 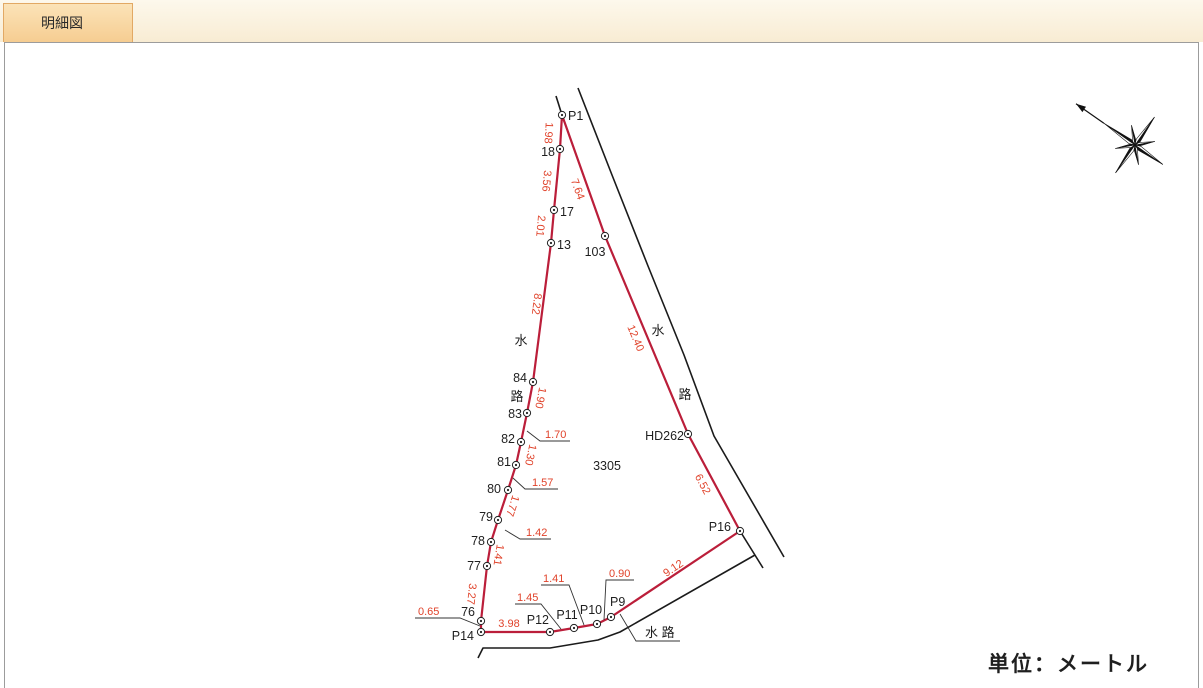 I want to click on waterway-south-leader, so click(x=649, y=627).